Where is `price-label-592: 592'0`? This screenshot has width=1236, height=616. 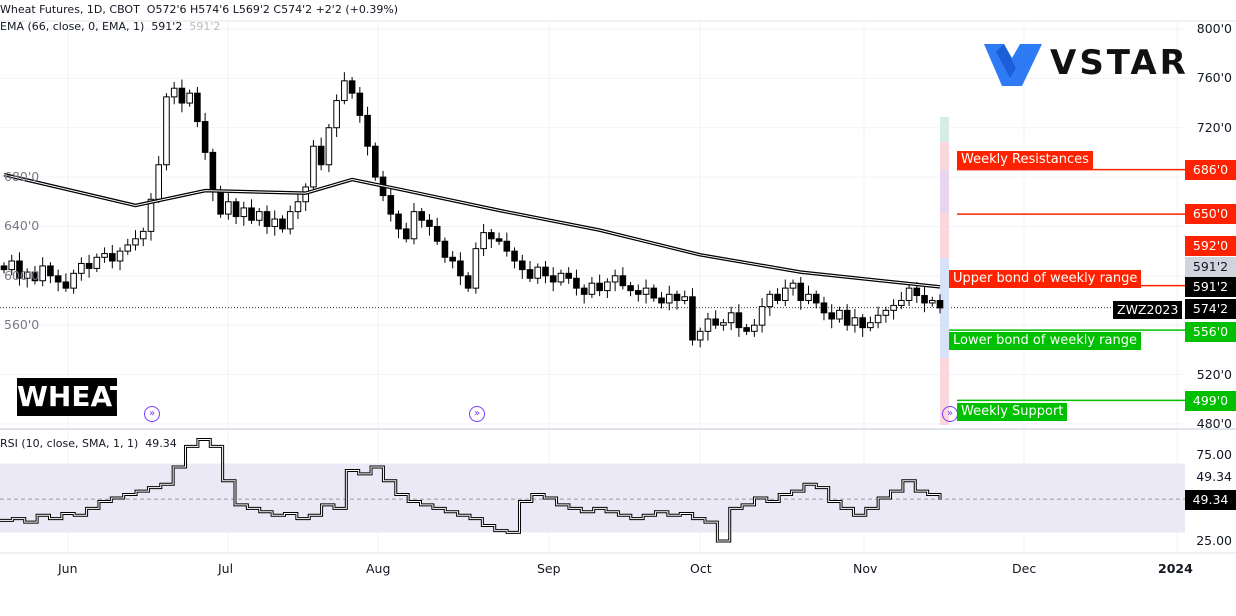 price-label-592: 592'0 is located at coordinates (1210, 246).